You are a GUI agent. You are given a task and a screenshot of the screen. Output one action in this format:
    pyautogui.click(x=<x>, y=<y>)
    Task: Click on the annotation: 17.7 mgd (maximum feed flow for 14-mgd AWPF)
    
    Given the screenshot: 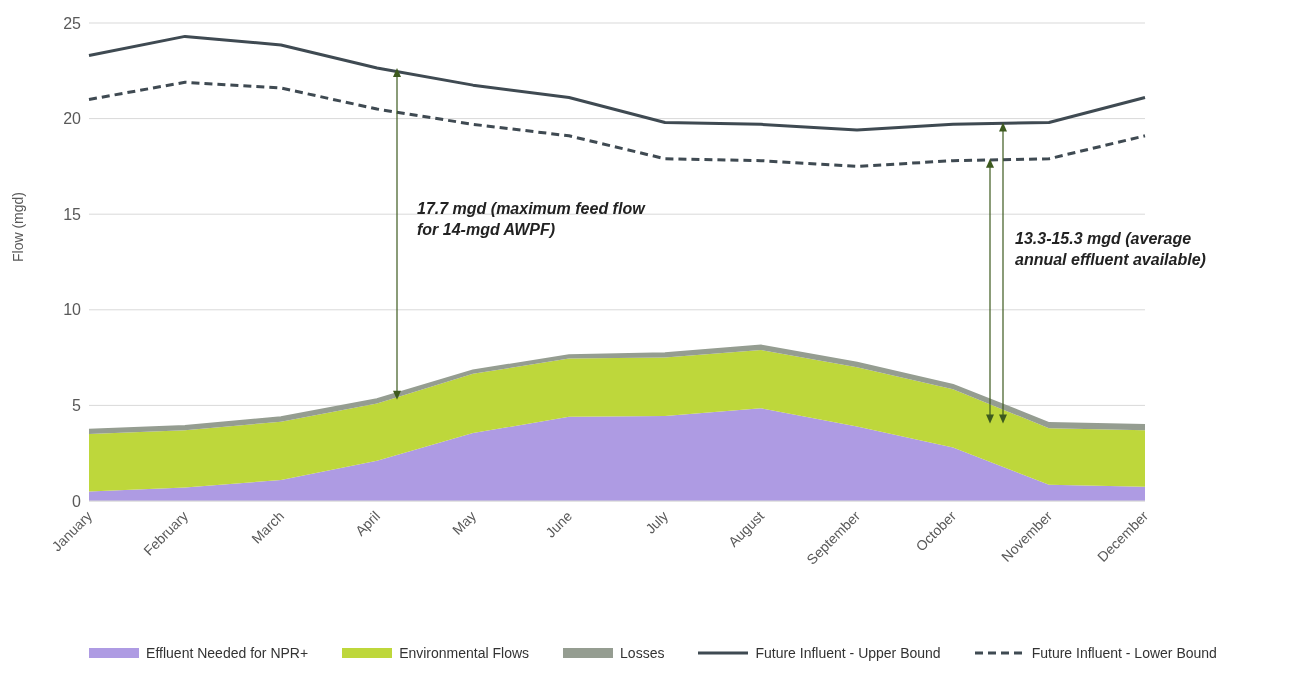 What is the action you would take?
    pyautogui.click(x=532, y=219)
    